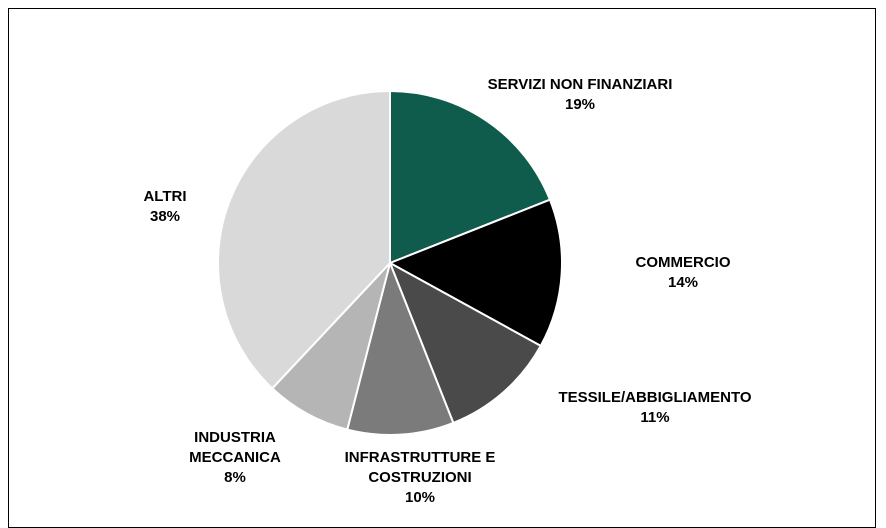 The image size is (886, 528). Describe the element at coordinates (580, 84) in the screenshot. I see `category-label: SERVIZI NON FINANZIARI` at that location.